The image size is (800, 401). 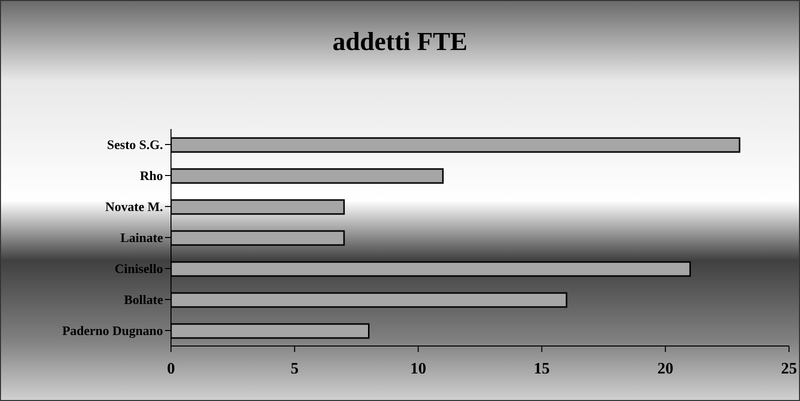 What do you see at coordinates (135, 144) in the screenshot?
I see `y-tick-label: Sesto S.G.` at bounding box center [135, 144].